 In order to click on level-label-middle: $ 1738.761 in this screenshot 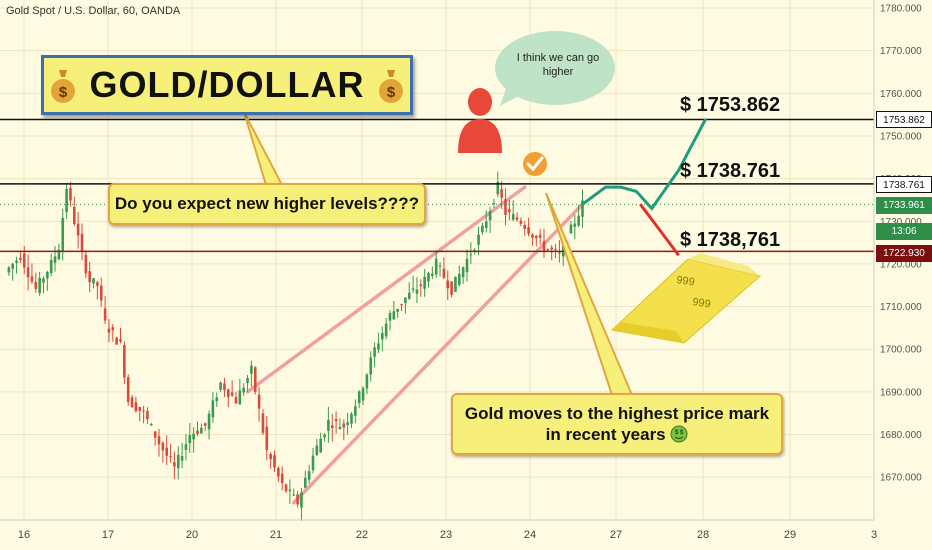, I will do `click(730, 171)`.